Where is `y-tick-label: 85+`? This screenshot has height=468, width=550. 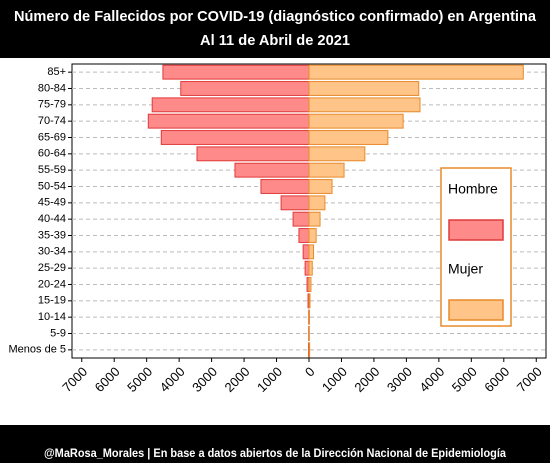 y-tick-label: 85+ is located at coordinates (56, 72).